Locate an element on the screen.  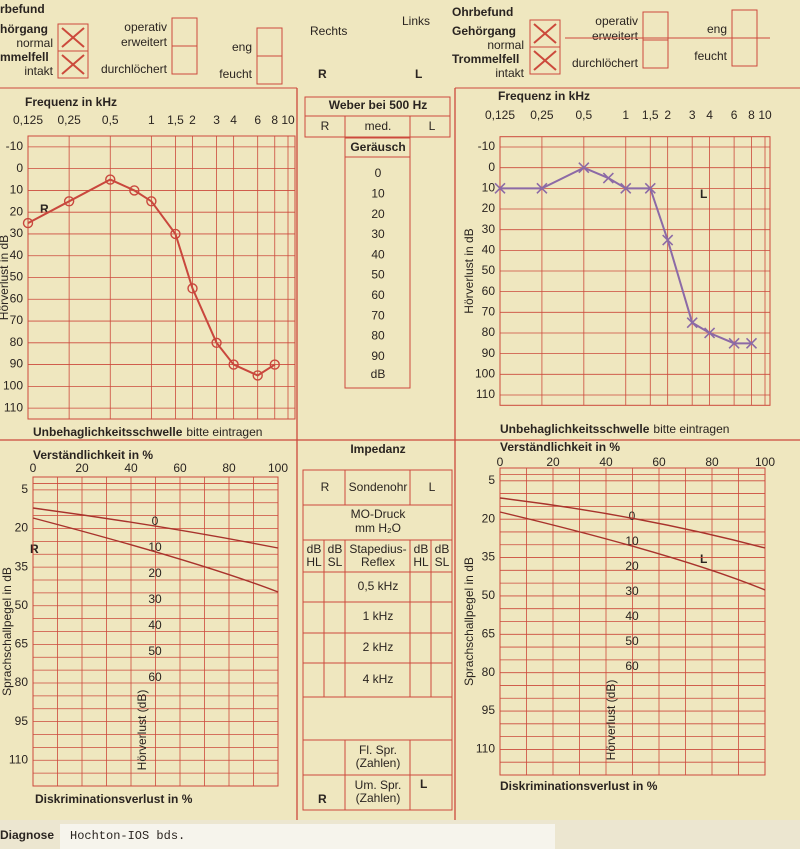
weber-cell: med. is located at coordinates (378, 126).